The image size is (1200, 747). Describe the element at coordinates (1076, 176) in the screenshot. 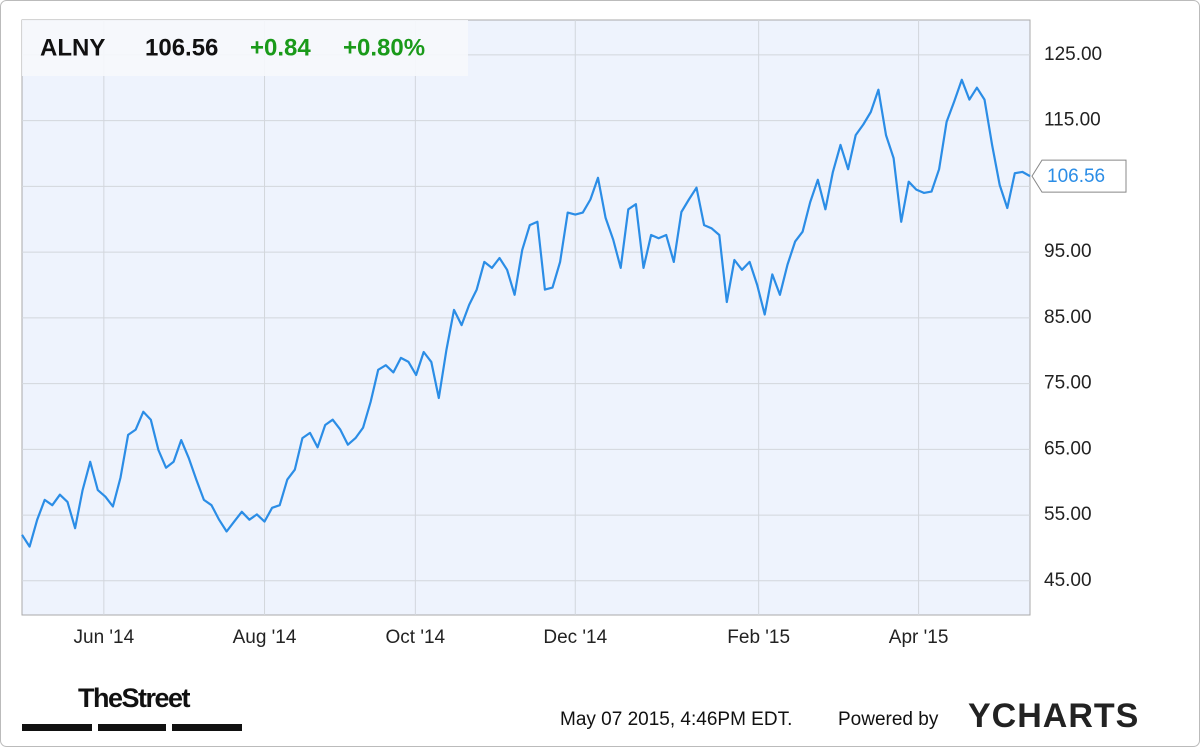

I see `last-value-label: 106.56` at that location.